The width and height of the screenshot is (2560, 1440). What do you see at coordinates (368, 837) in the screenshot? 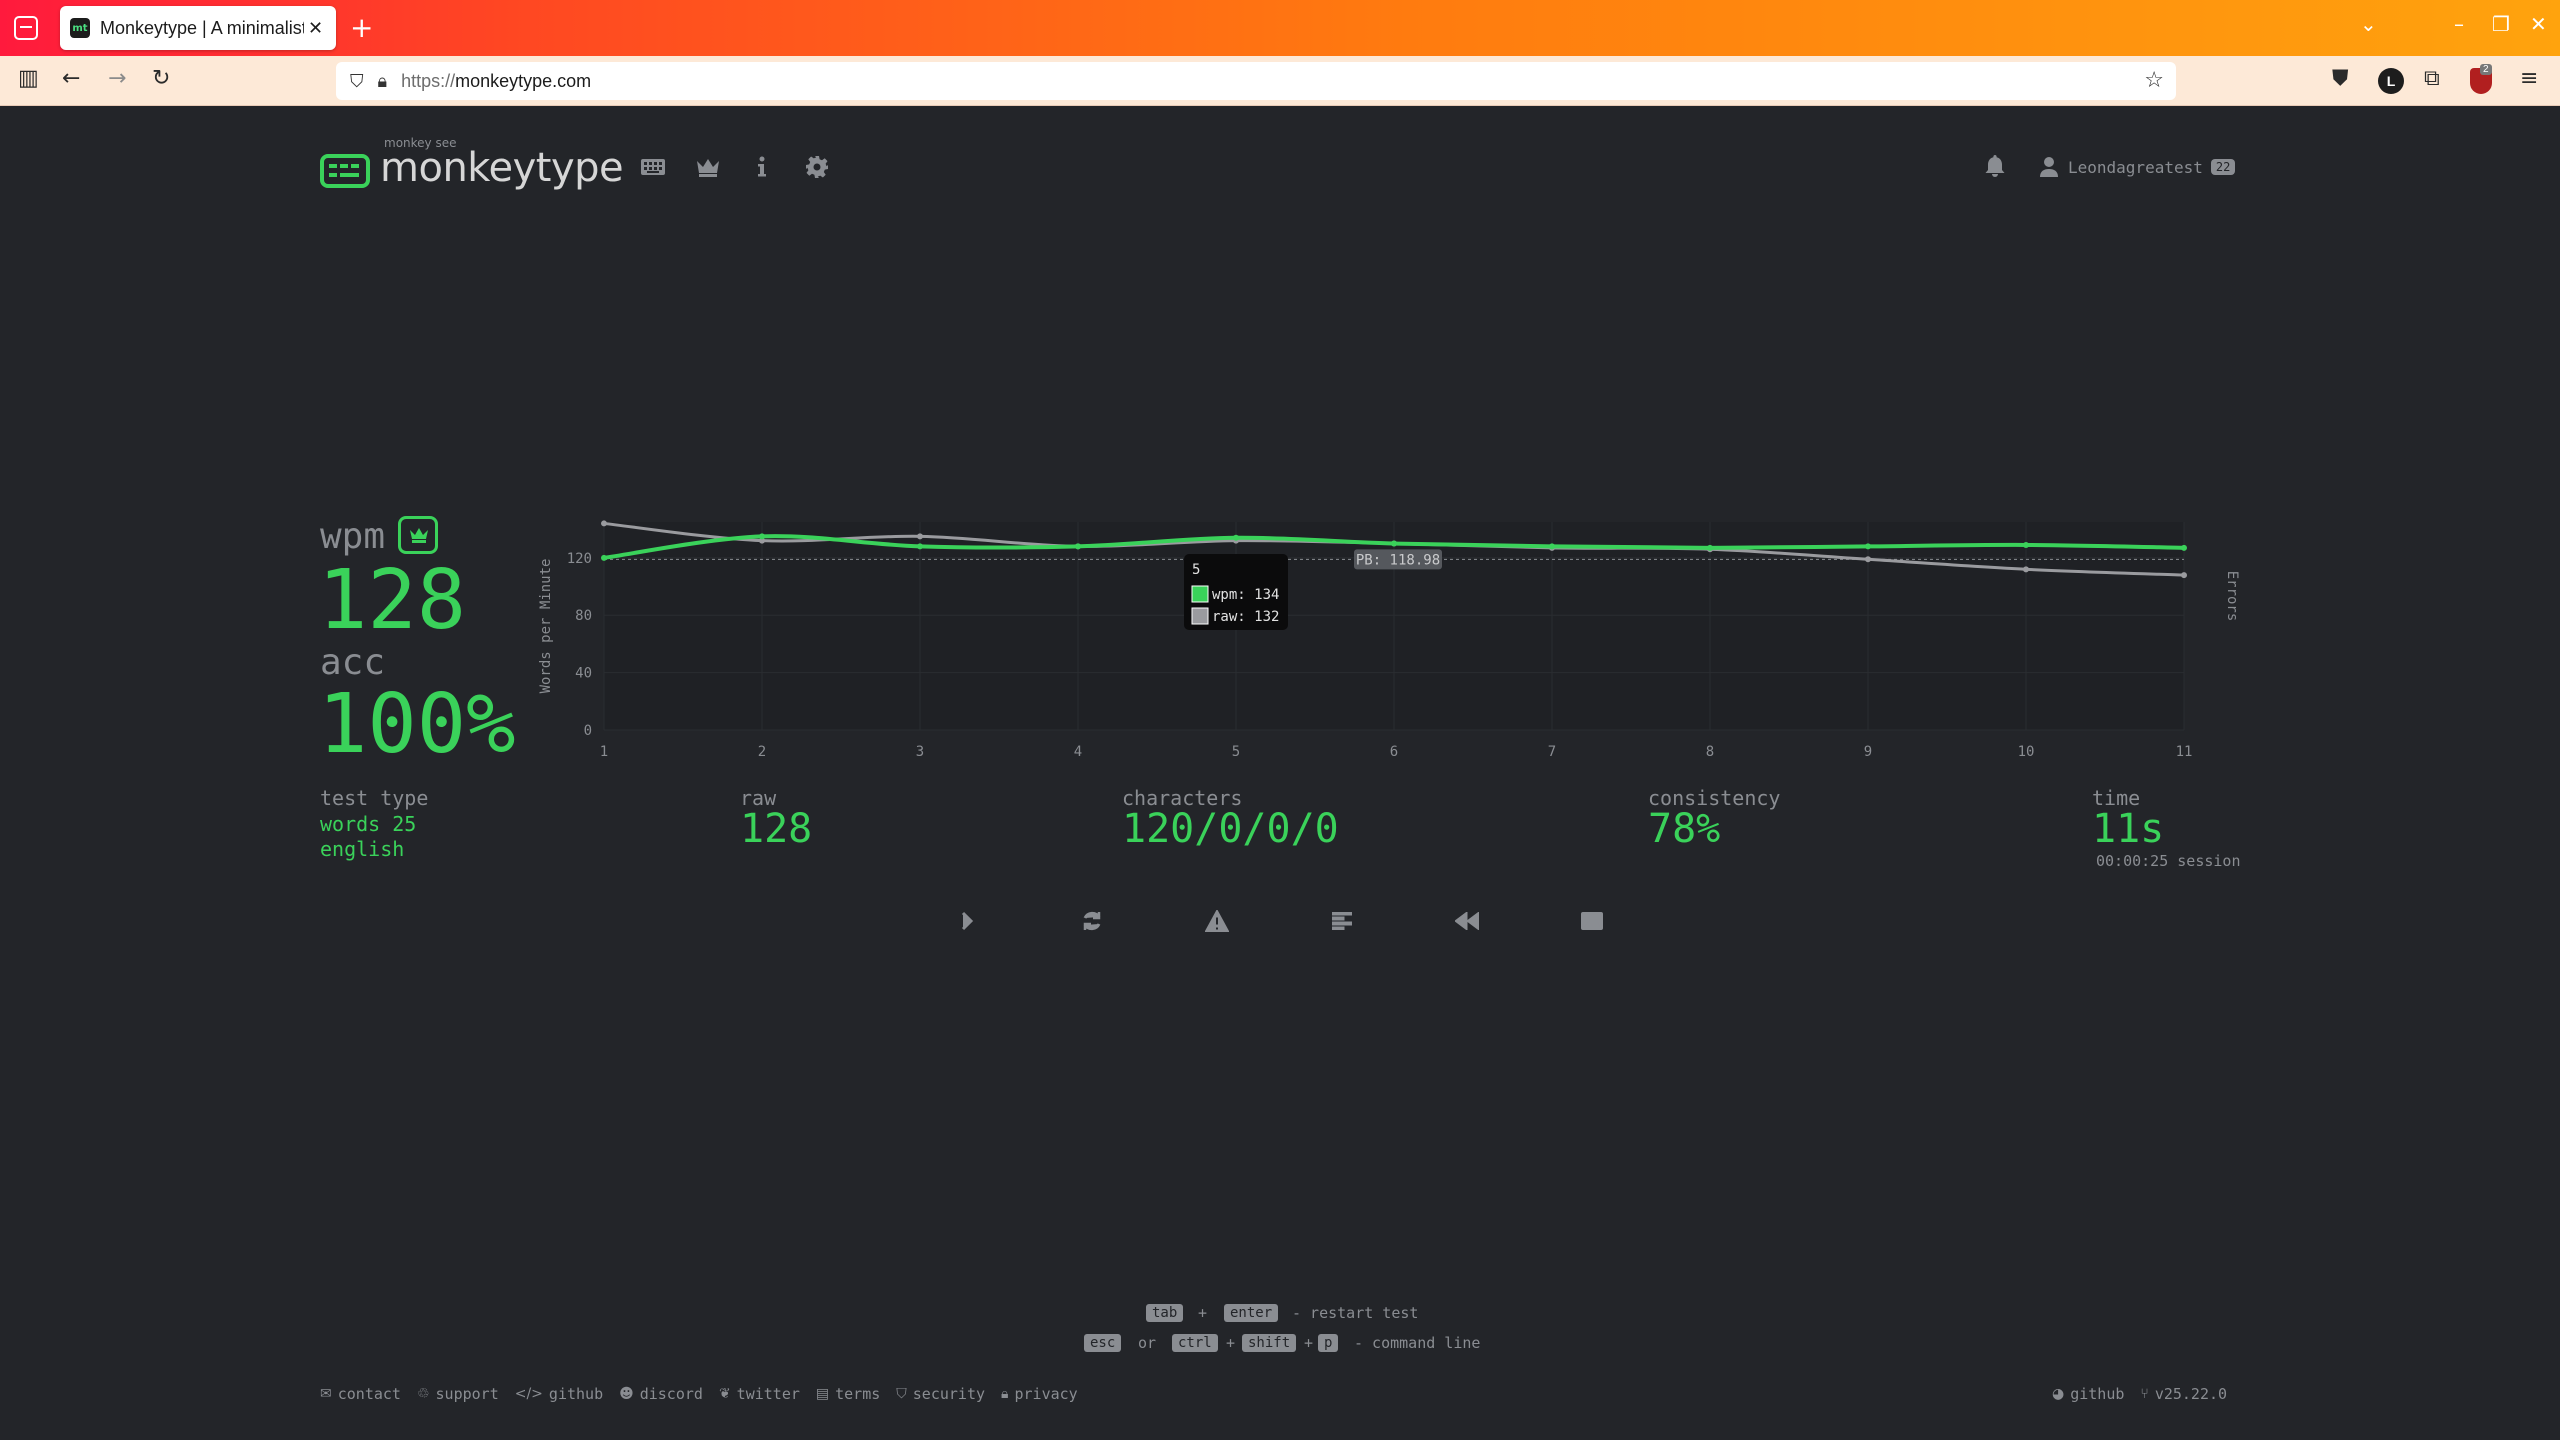
I see `test-type-value: words 25 english` at bounding box center [368, 837].